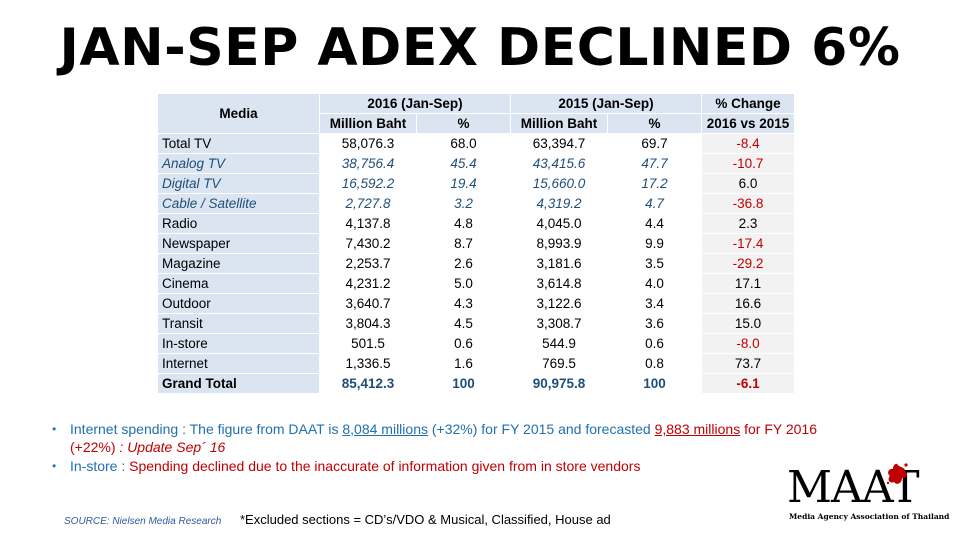 Image resolution: width=960 pixels, height=540 pixels. What do you see at coordinates (559, 383) in the screenshot?
I see `million-2015-cell: 90,975.8` at bounding box center [559, 383].